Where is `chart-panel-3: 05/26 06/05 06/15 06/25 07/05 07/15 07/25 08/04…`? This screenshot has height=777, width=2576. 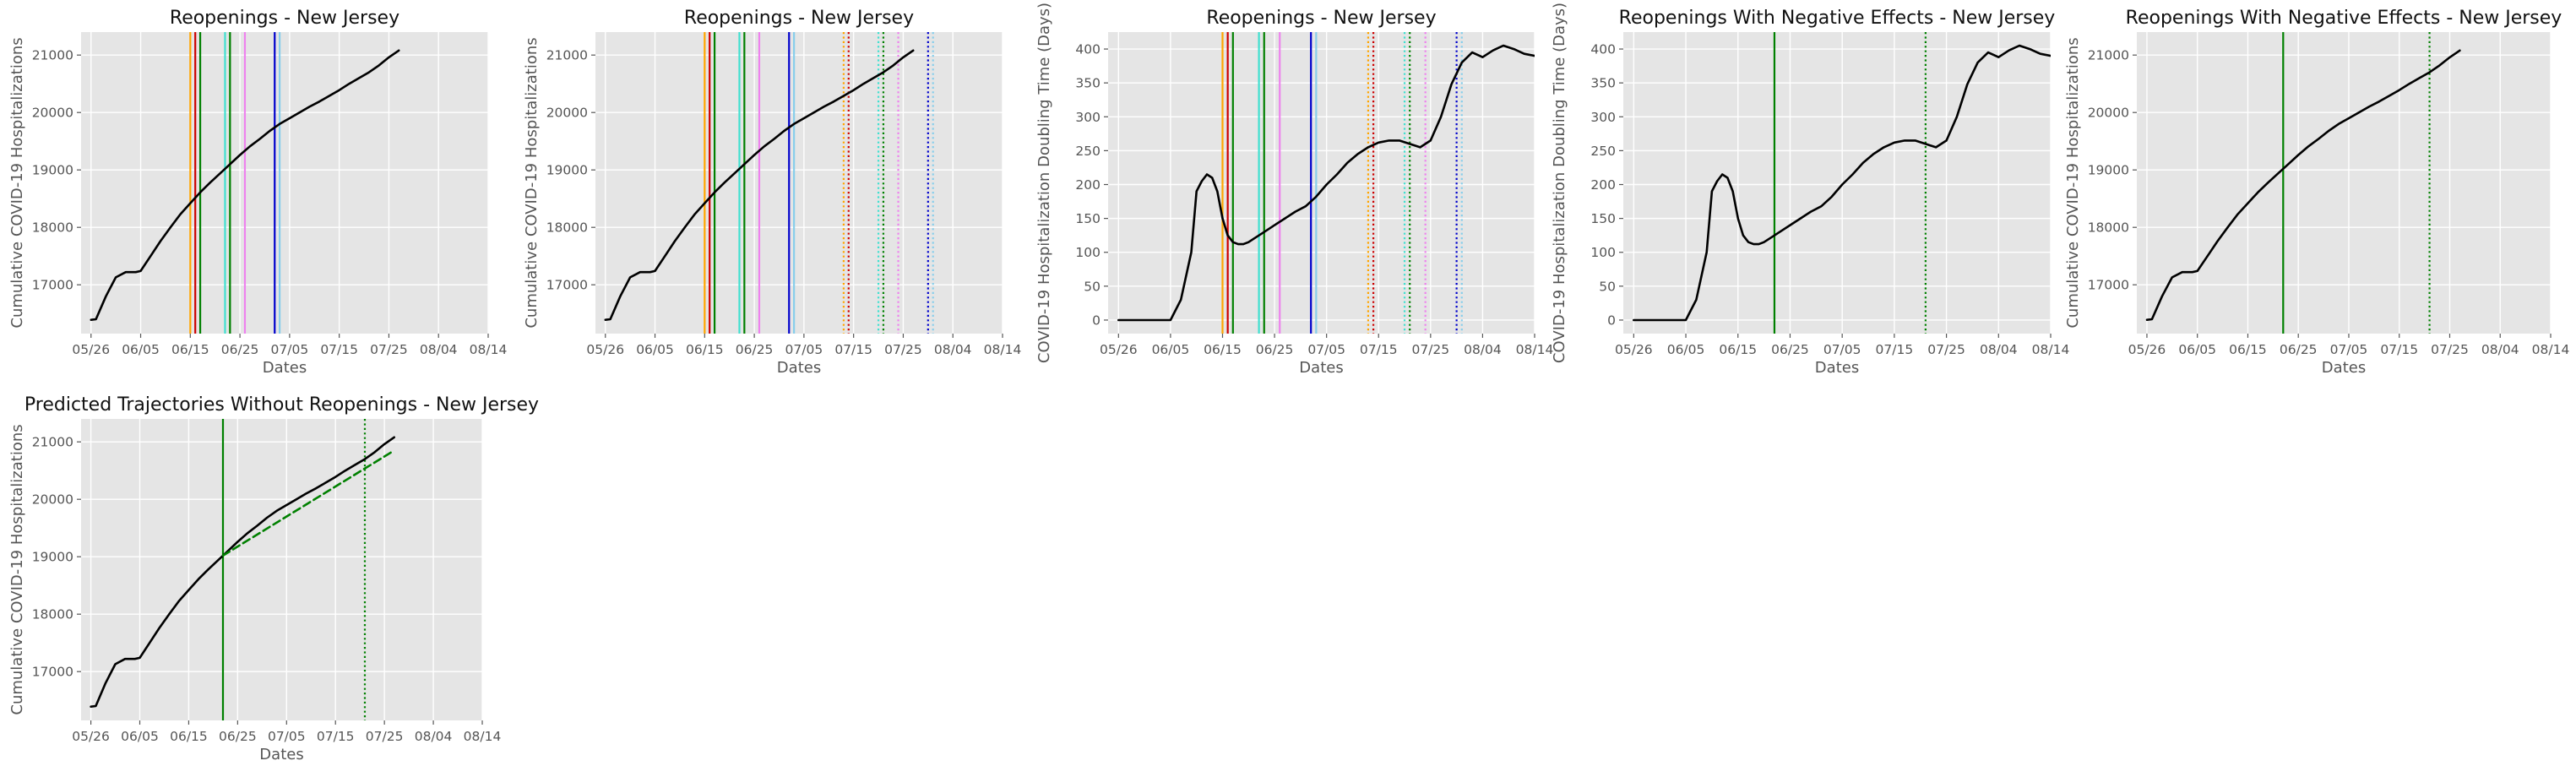
chart-panel-3: 05/26 06/05 06/15 06/25 07/05 07/15 07/25 08/04… is located at coordinates (1294, 190).